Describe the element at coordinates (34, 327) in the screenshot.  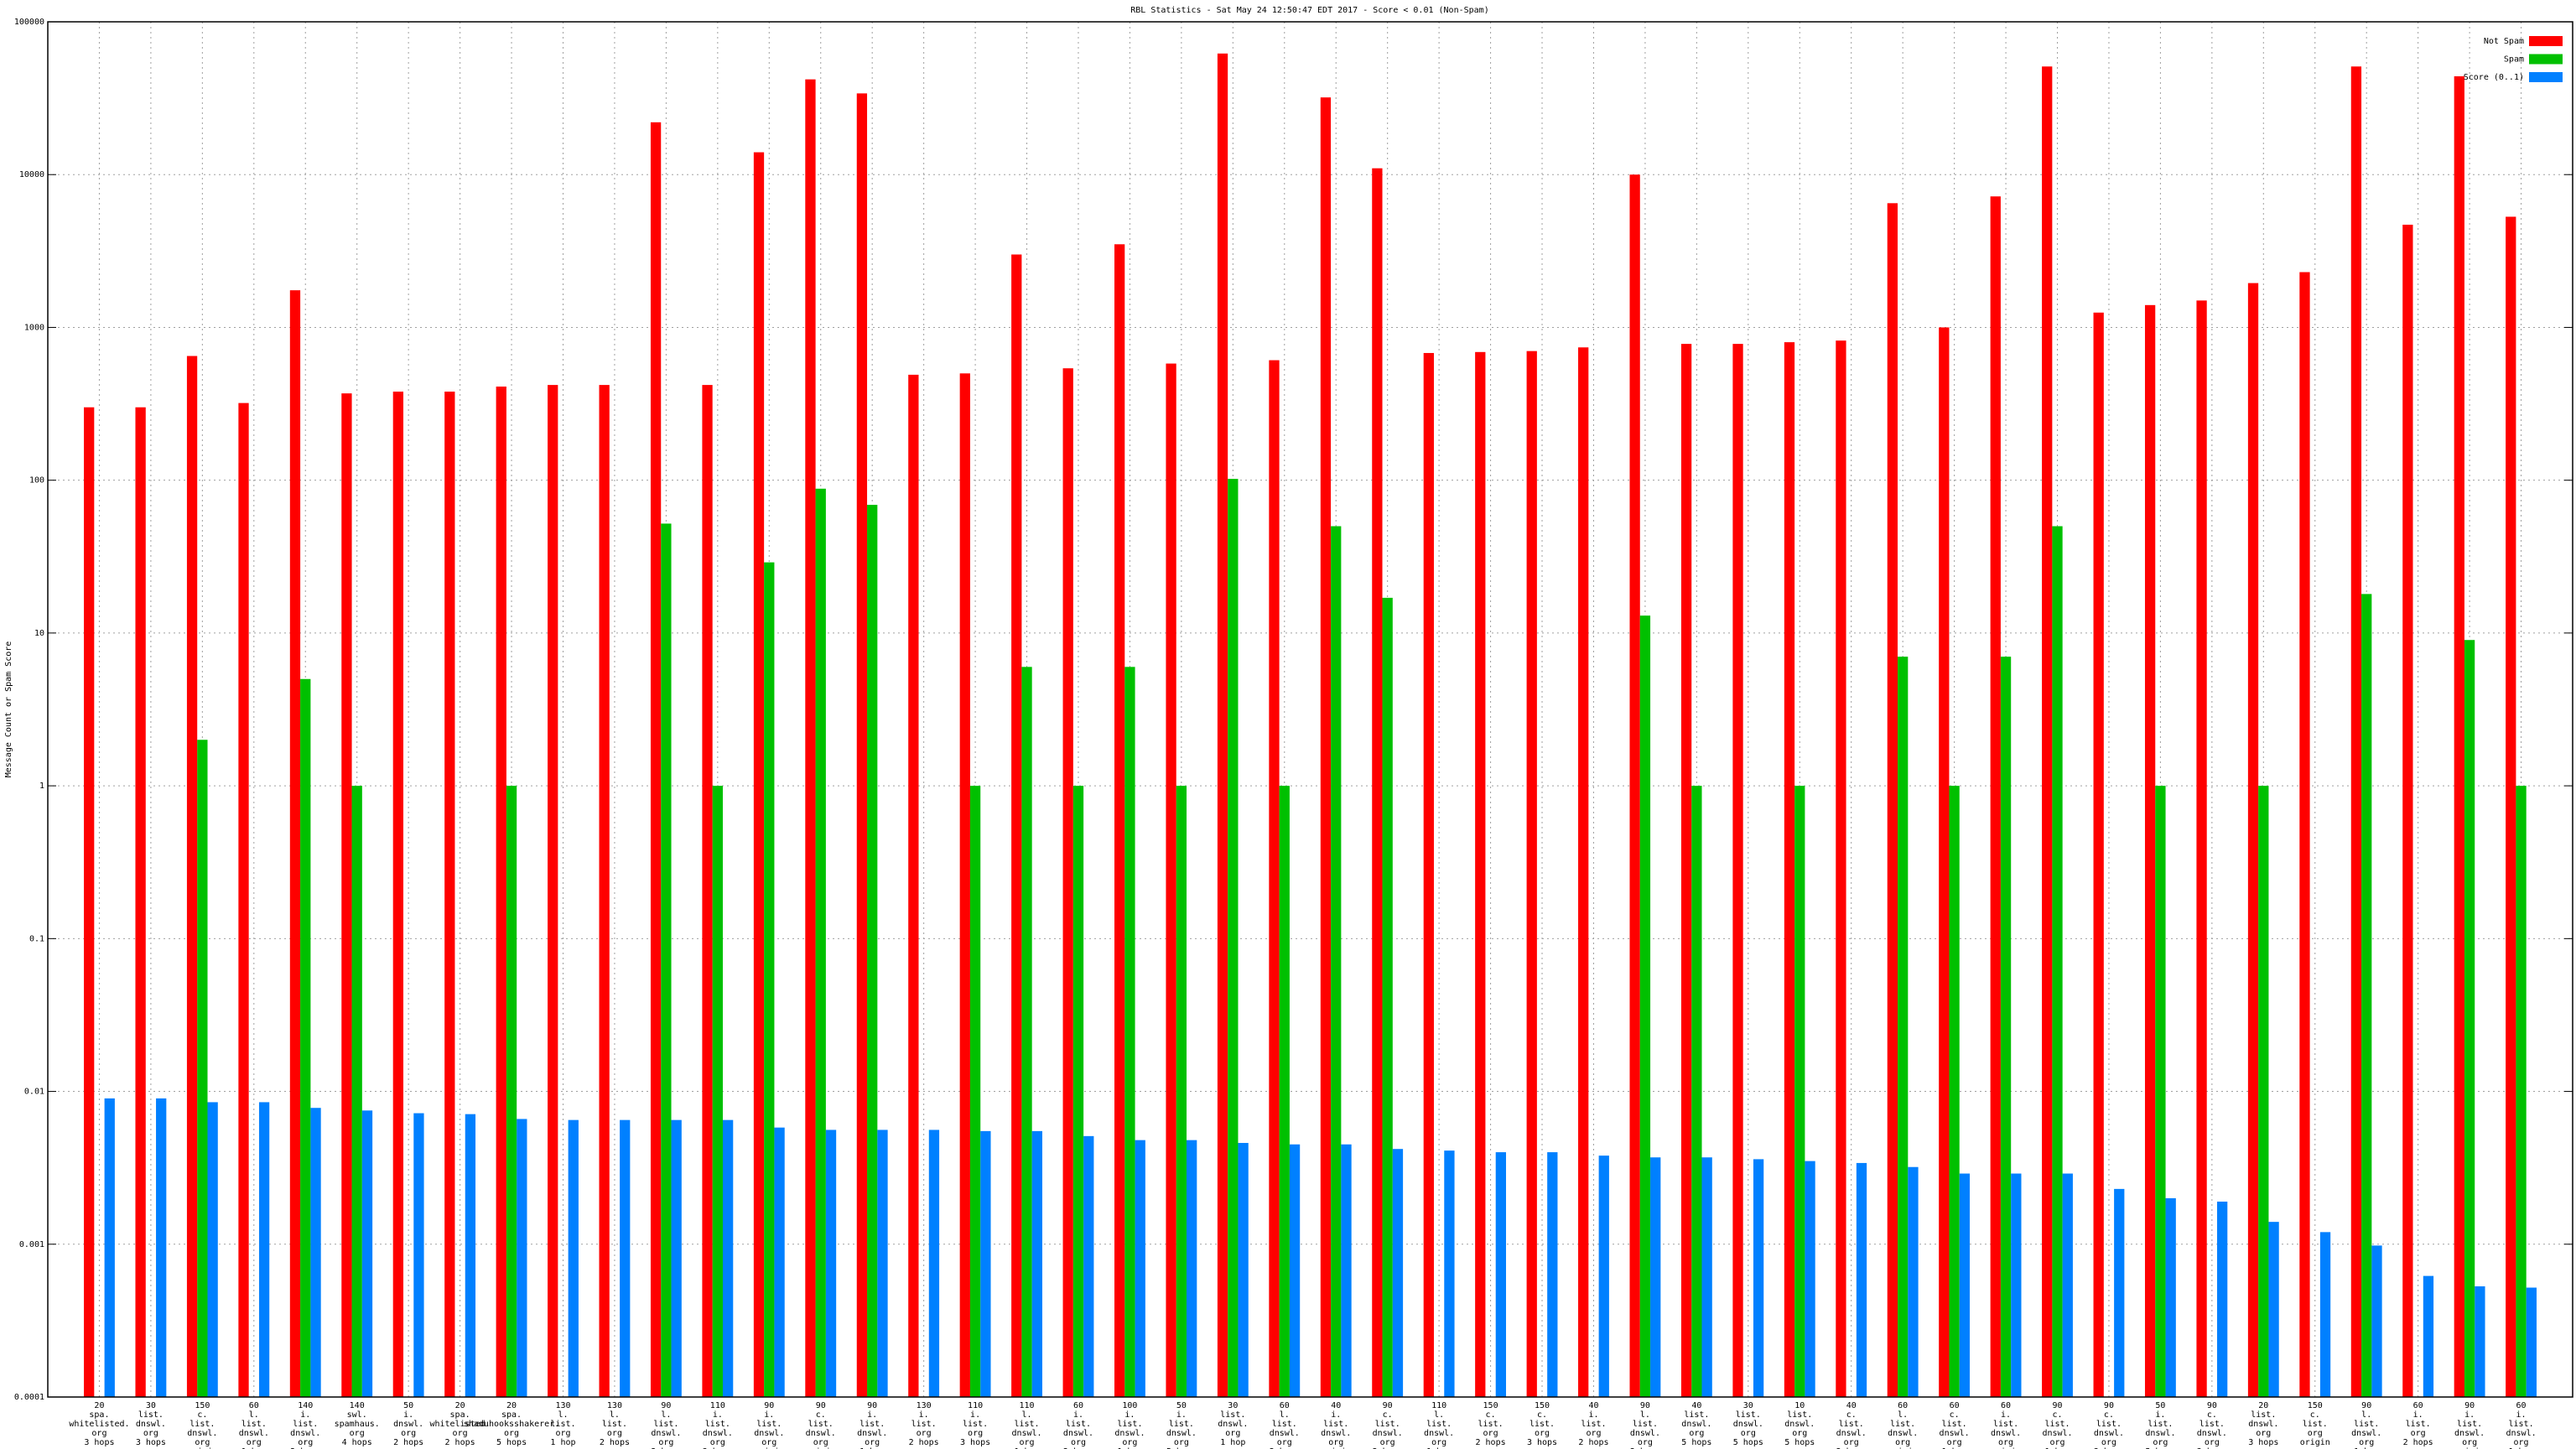
I see `y-tick-label: 1000` at that location.